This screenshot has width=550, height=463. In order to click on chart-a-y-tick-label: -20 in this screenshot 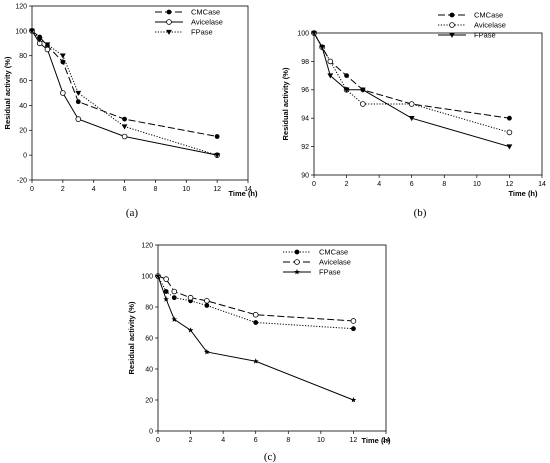, I will do `click(22, 180)`.